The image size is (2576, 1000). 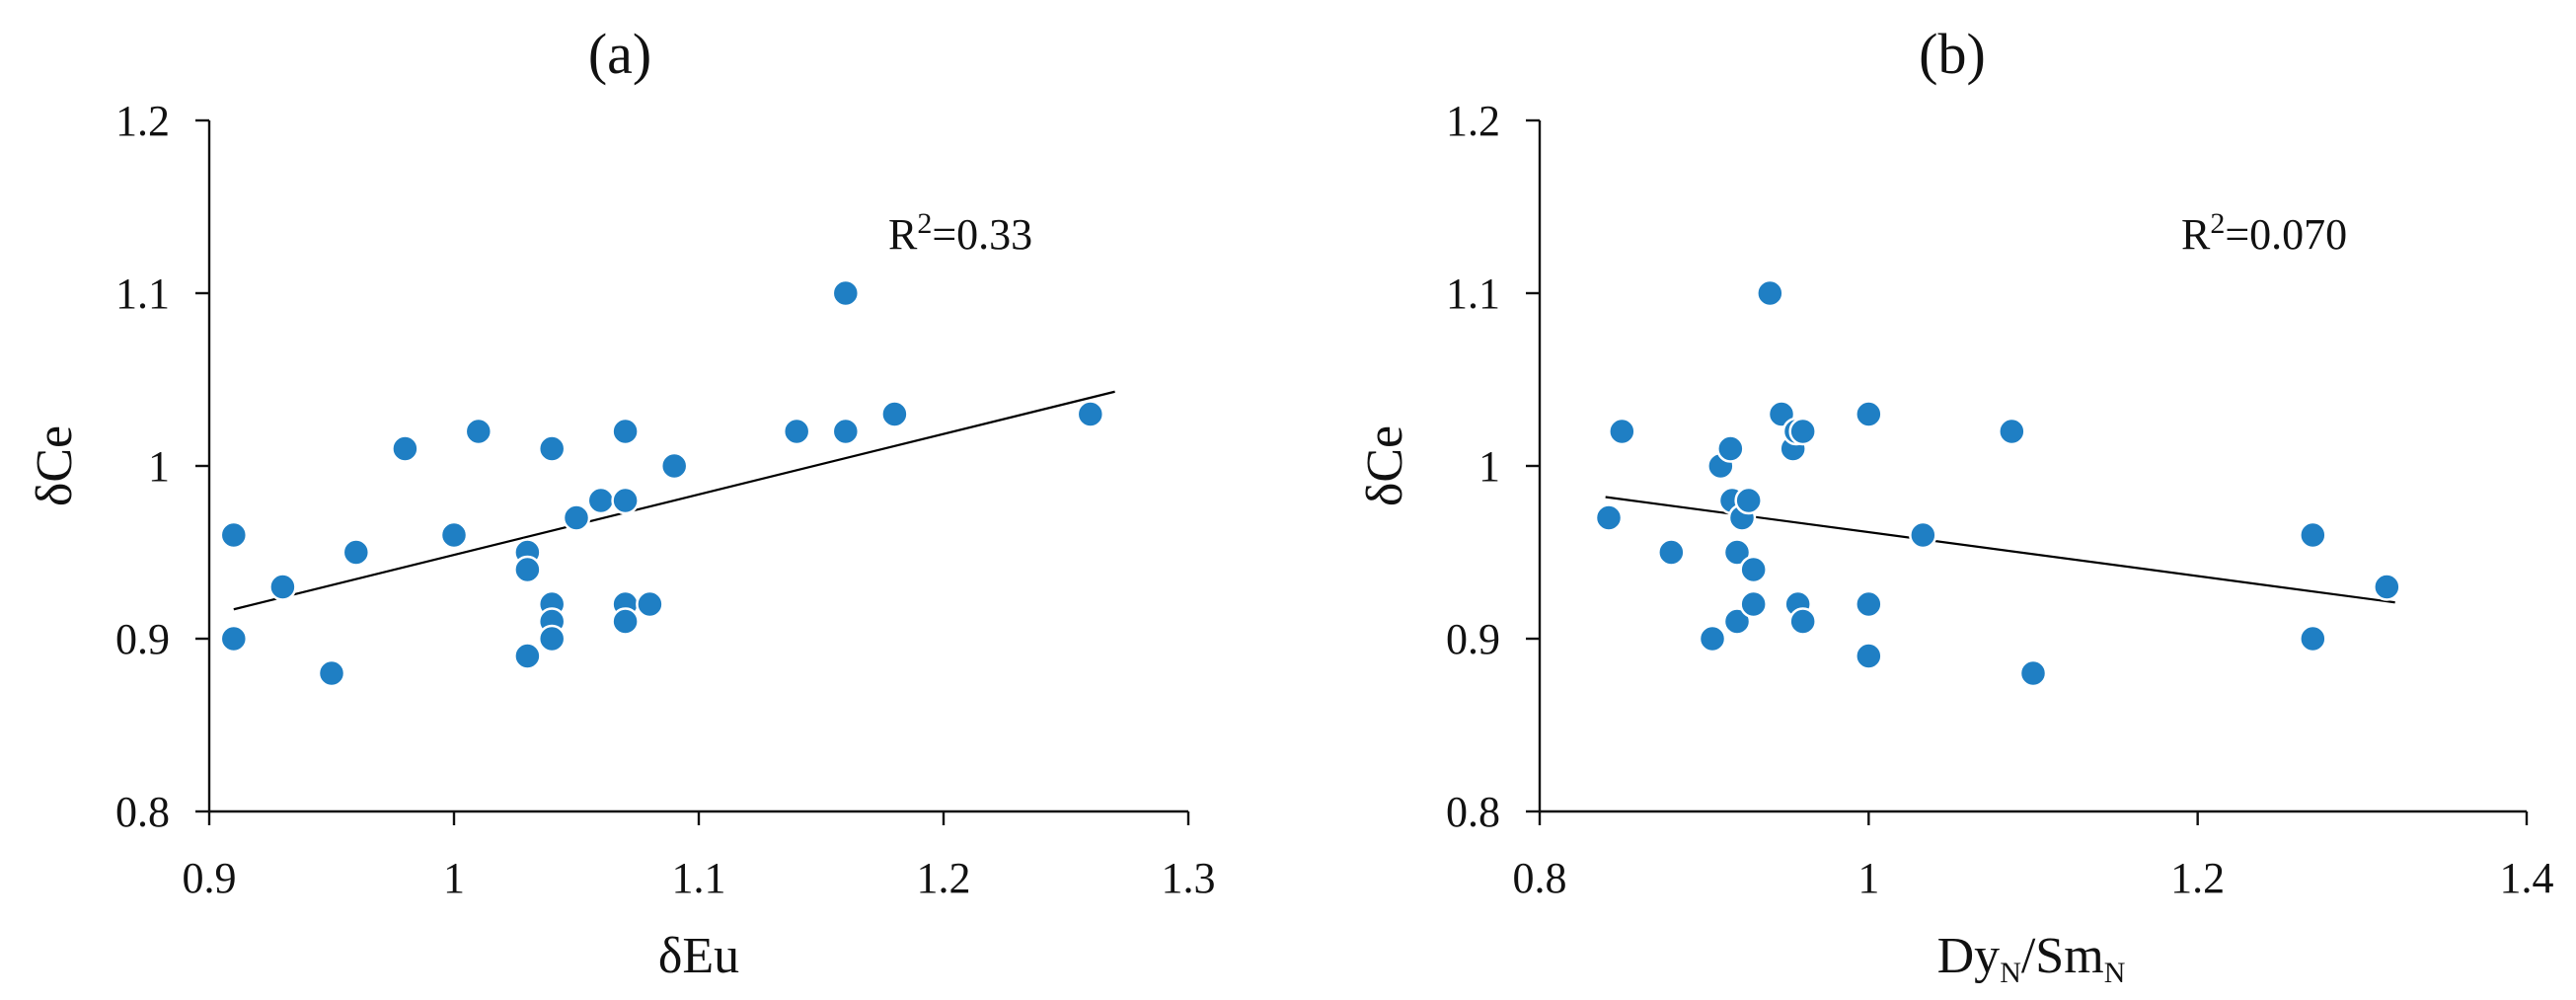 What do you see at coordinates (2115, 973) in the screenshot?
I see `panel-b-xlabel-b-sub: N` at bounding box center [2115, 973].